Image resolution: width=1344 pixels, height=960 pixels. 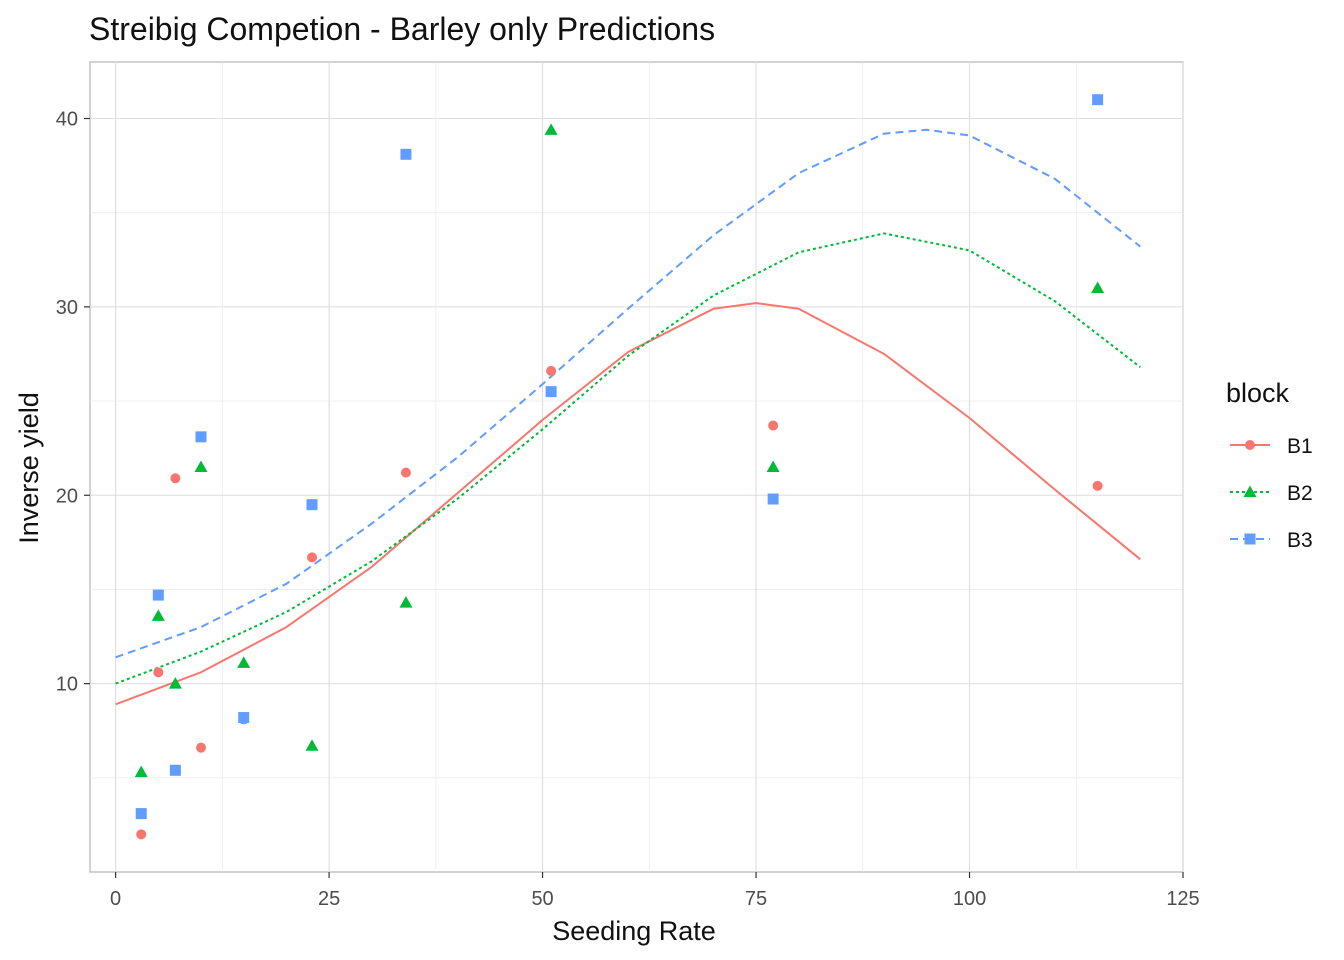 What do you see at coordinates (67, 308) in the screenshot?
I see `y-tick-label: 30` at bounding box center [67, 308].